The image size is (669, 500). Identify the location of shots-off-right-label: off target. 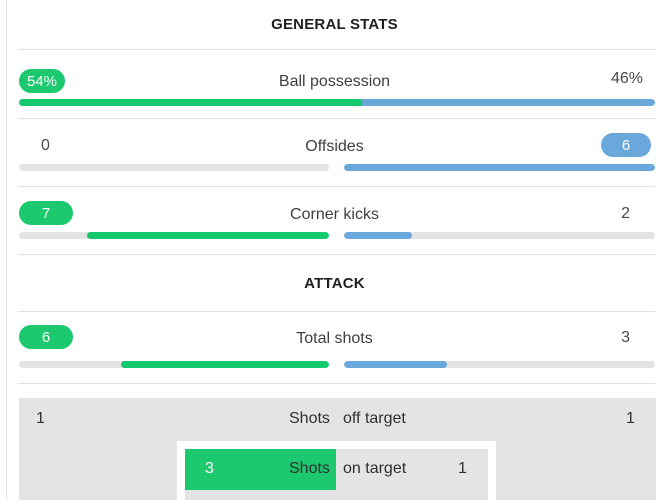
(374, 418).